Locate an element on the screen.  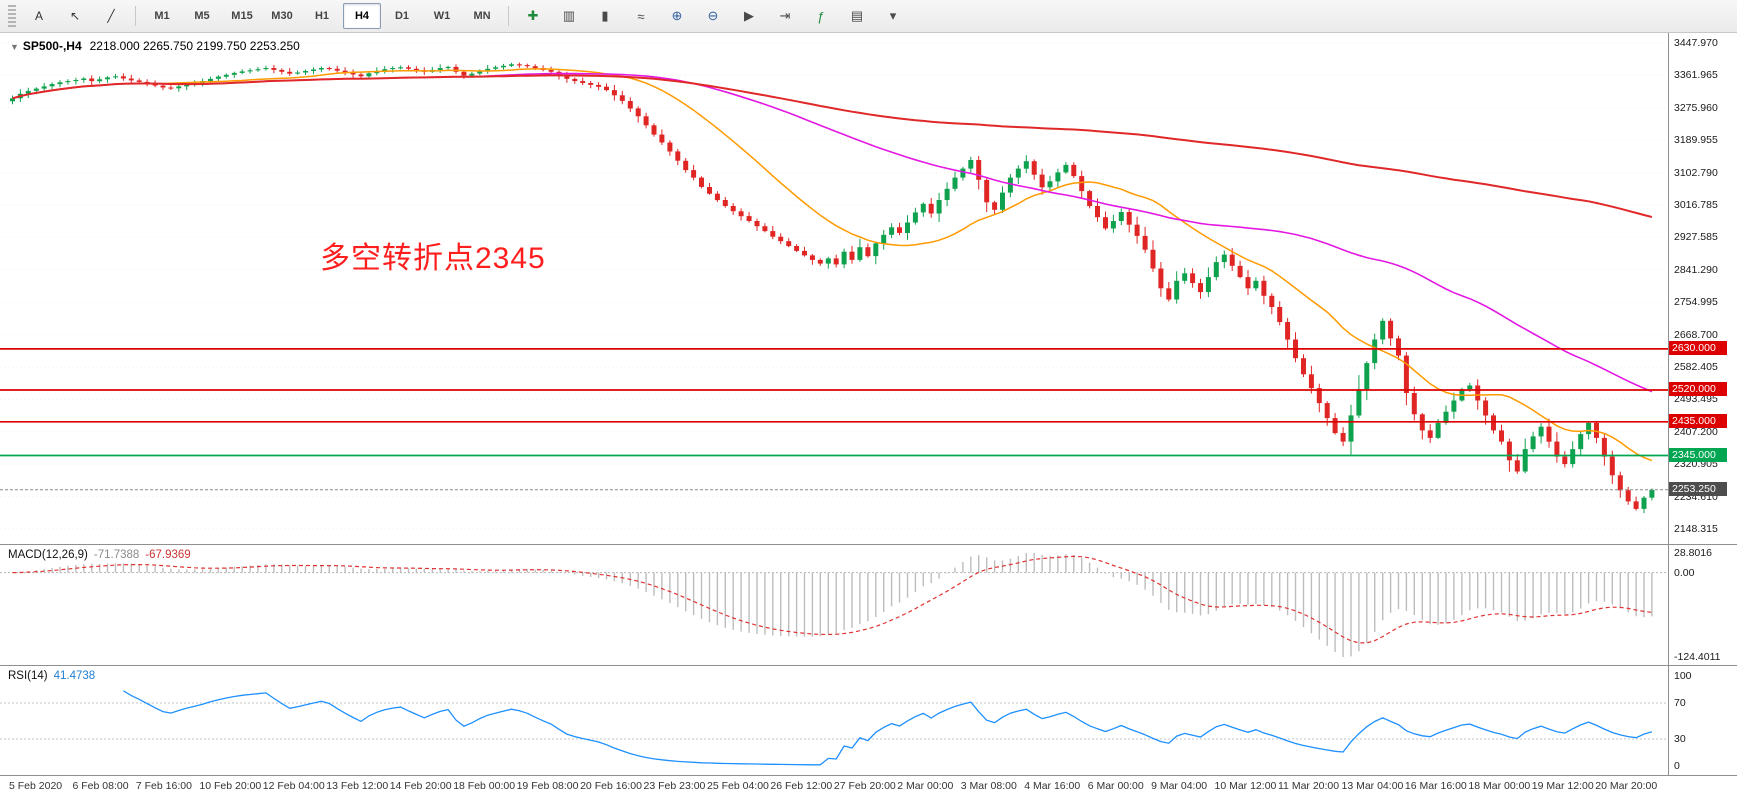
toolbar-grip is located at coordinates (12, 16).